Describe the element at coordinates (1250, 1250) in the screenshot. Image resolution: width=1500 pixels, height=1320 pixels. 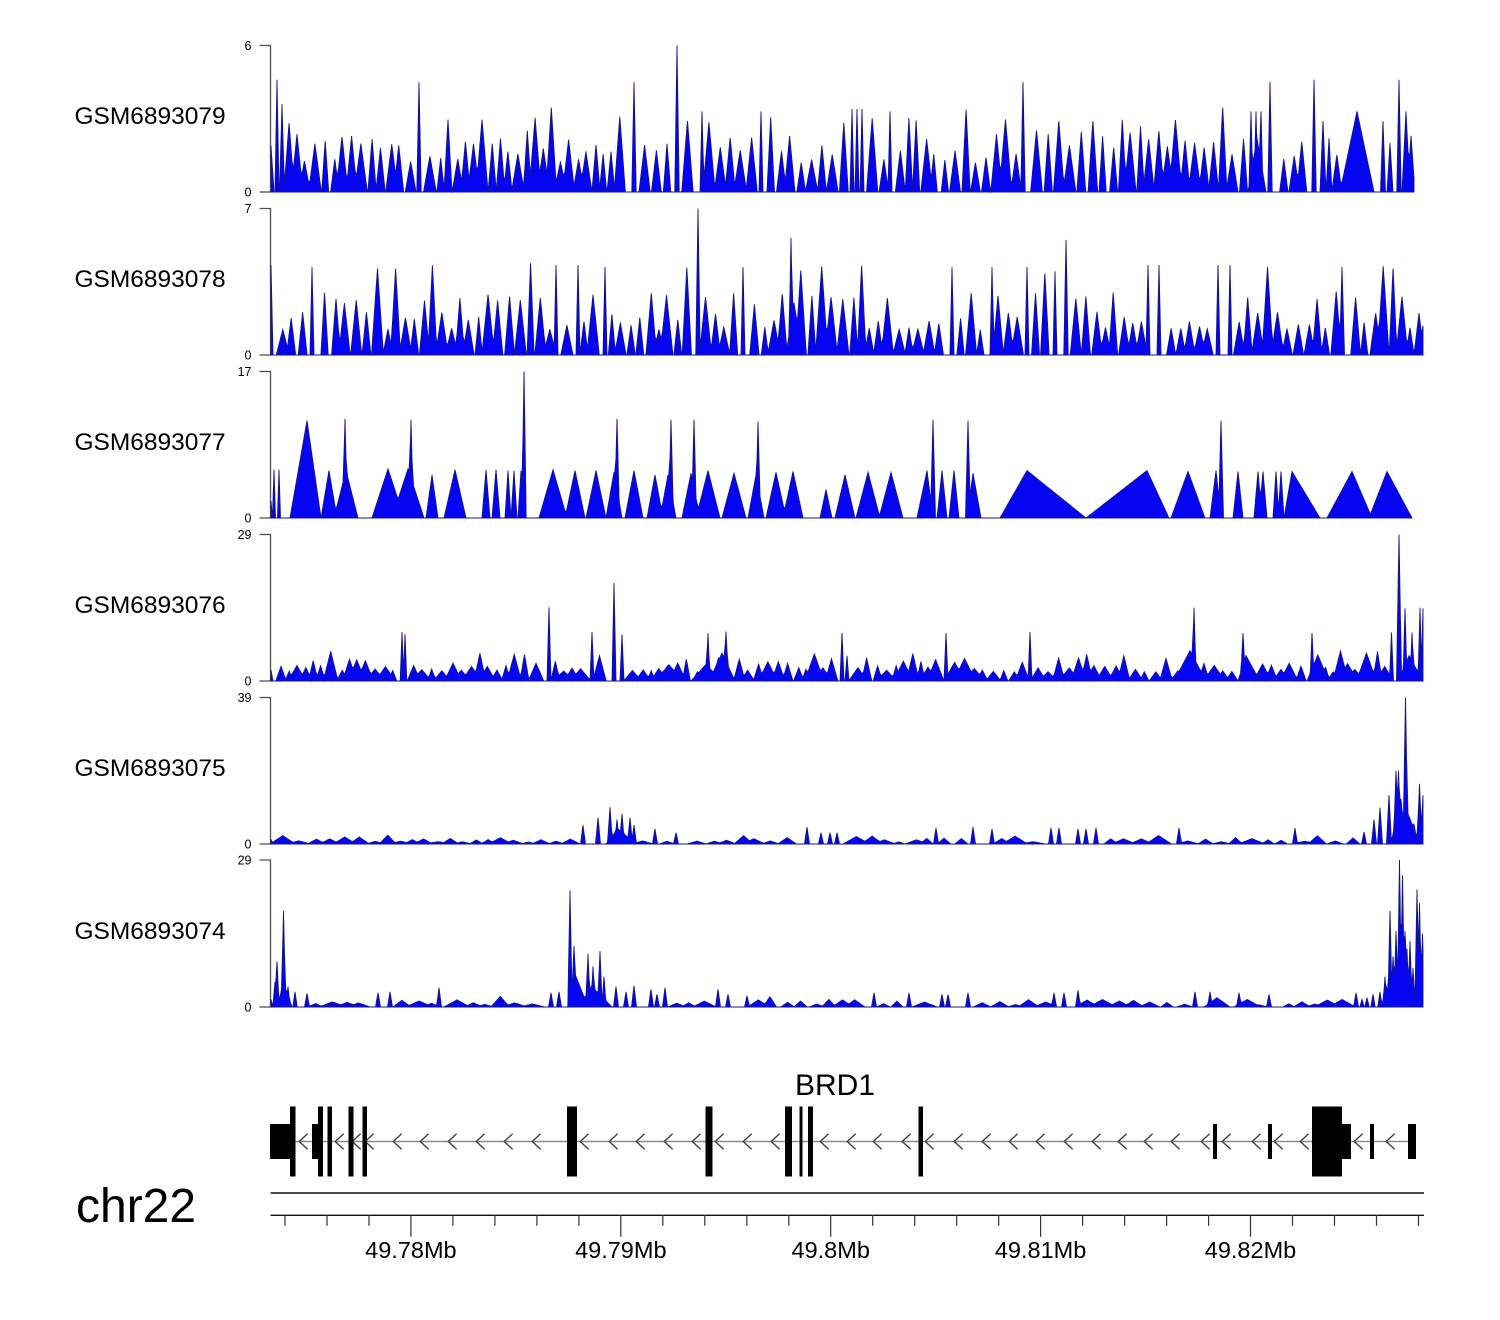
I see `svg-text: 49.82Mb` at that location.